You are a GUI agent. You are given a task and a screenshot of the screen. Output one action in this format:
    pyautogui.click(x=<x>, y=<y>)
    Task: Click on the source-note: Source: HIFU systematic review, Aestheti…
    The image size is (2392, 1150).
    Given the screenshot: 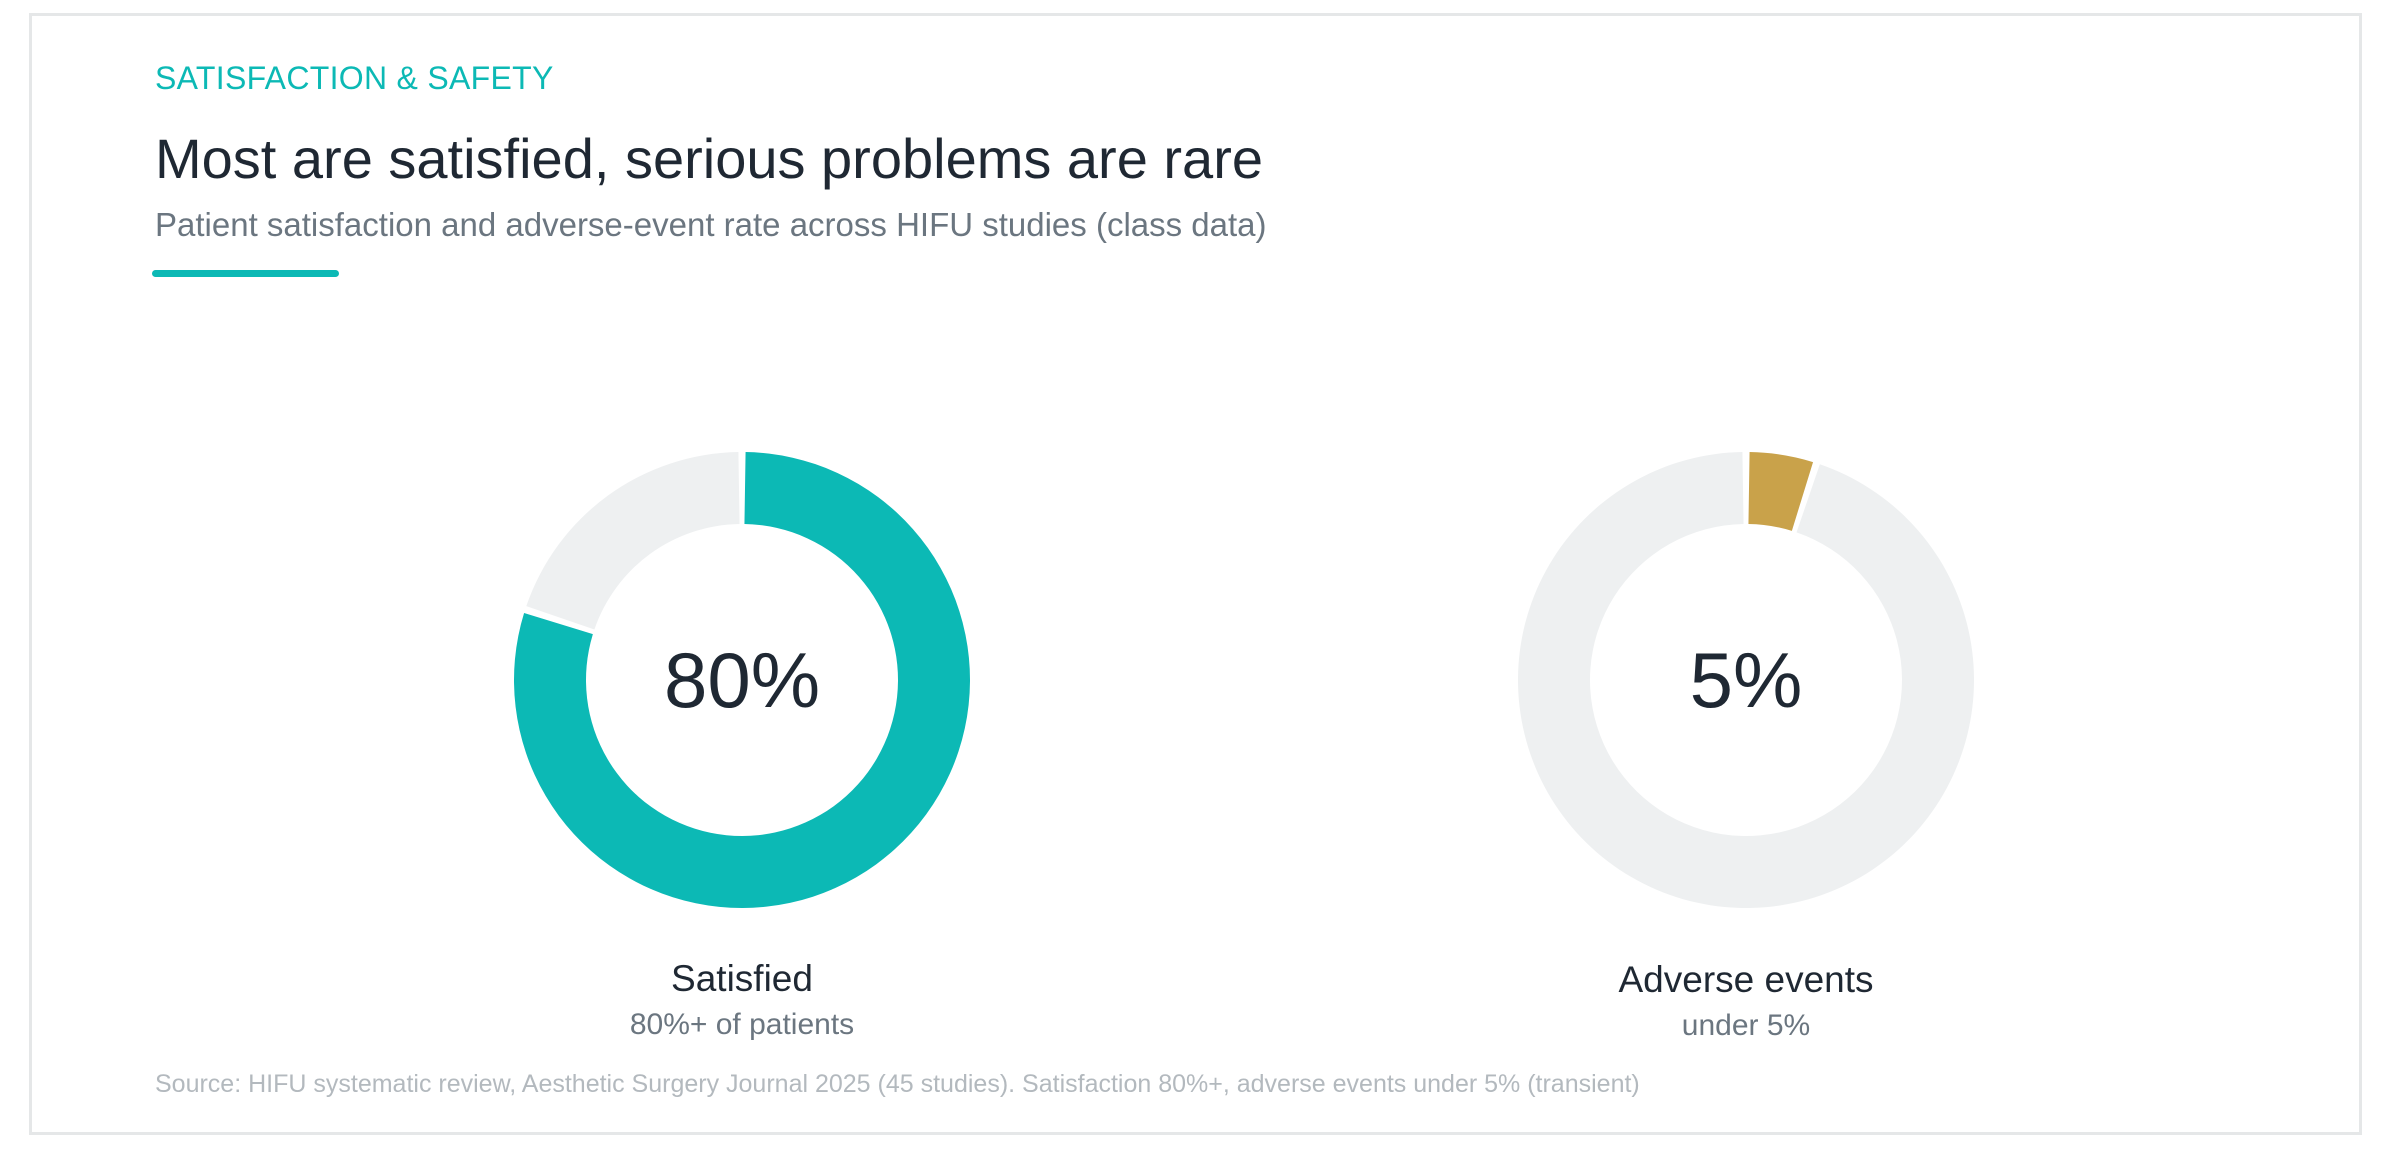 What is the action you would take?
    pyautogui.click(x=897, y=1084)
    